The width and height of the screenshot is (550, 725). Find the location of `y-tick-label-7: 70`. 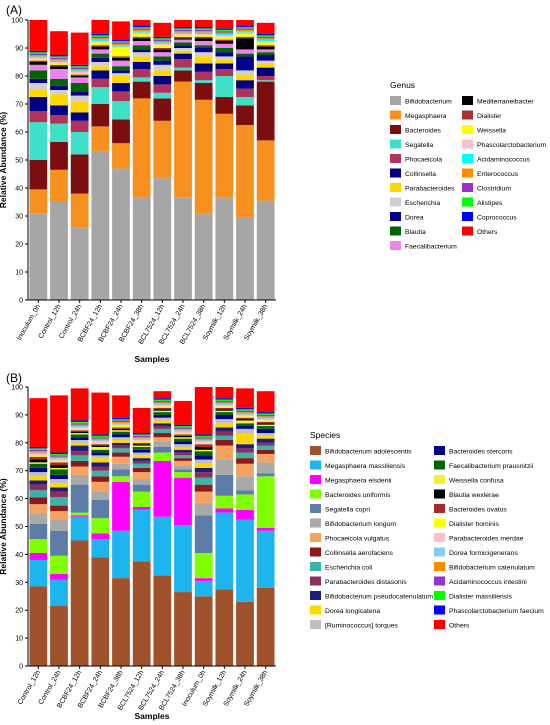

y-tick-label-7: 70 is located at coordinates (19, 471).